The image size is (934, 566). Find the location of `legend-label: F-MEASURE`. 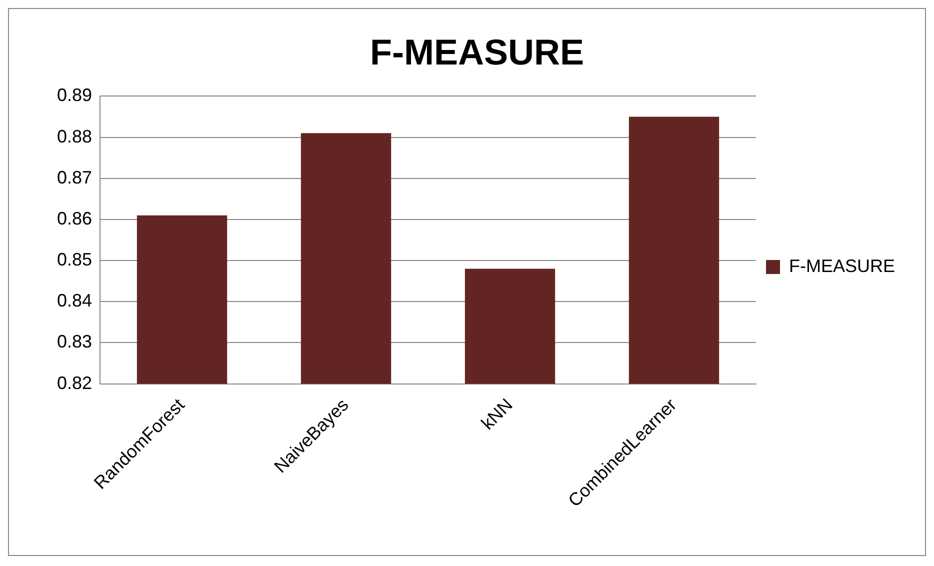

legend-label: F-MEASURE is located at coordinates (842, 266).